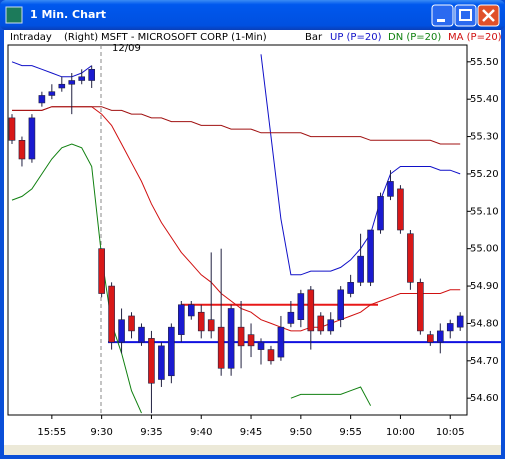 The height and width of the screenshot is (463, 505). Describe the element at coordinates (484, 286) in the screenshot. I see `y-tick-label: 54.90` at that location.